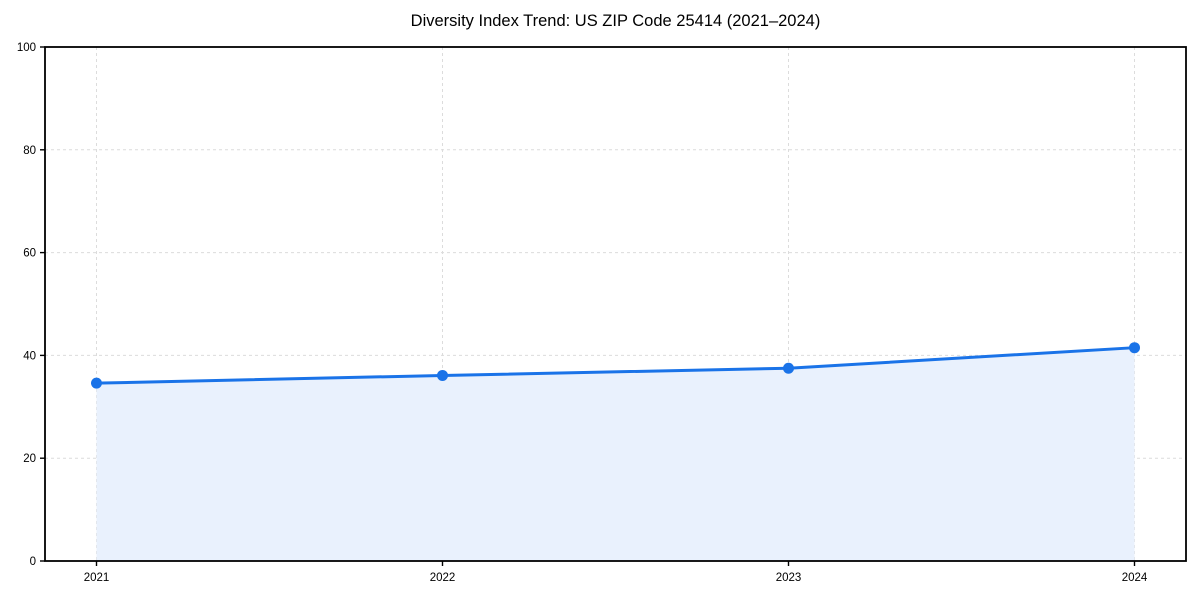  I want to click on y-tick-label: 20, so click(29, 459).